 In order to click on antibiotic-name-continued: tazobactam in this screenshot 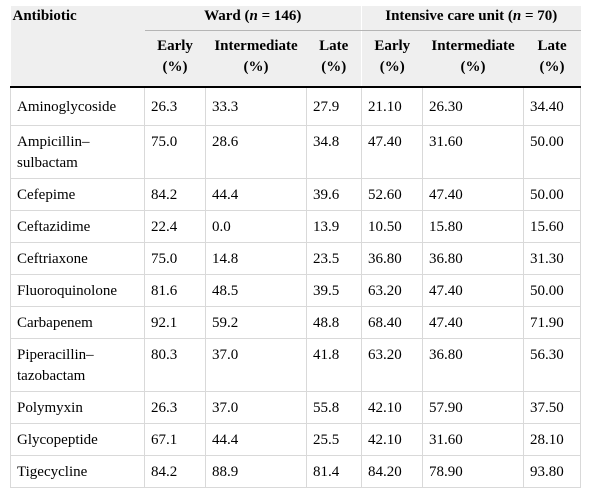, I will do `click(51, 376)`.